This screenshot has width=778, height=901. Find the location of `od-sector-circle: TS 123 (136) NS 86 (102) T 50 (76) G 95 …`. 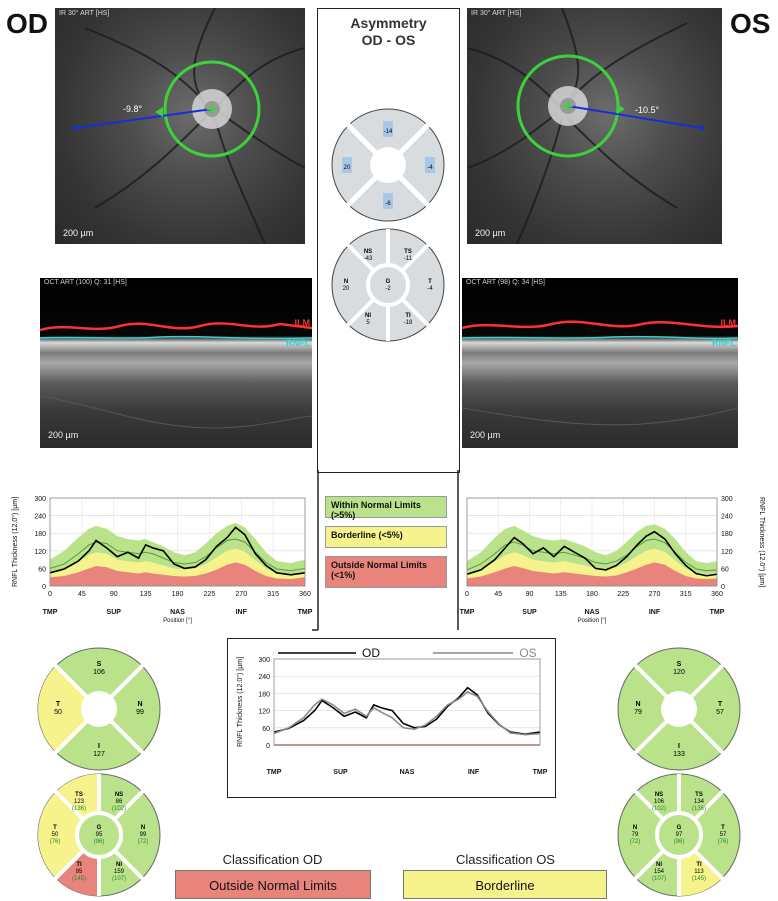

od-sector-circle: TS 123 (136) NS 86 (102) T 50 (76) G 95 … is located at coordinates (99, 835).